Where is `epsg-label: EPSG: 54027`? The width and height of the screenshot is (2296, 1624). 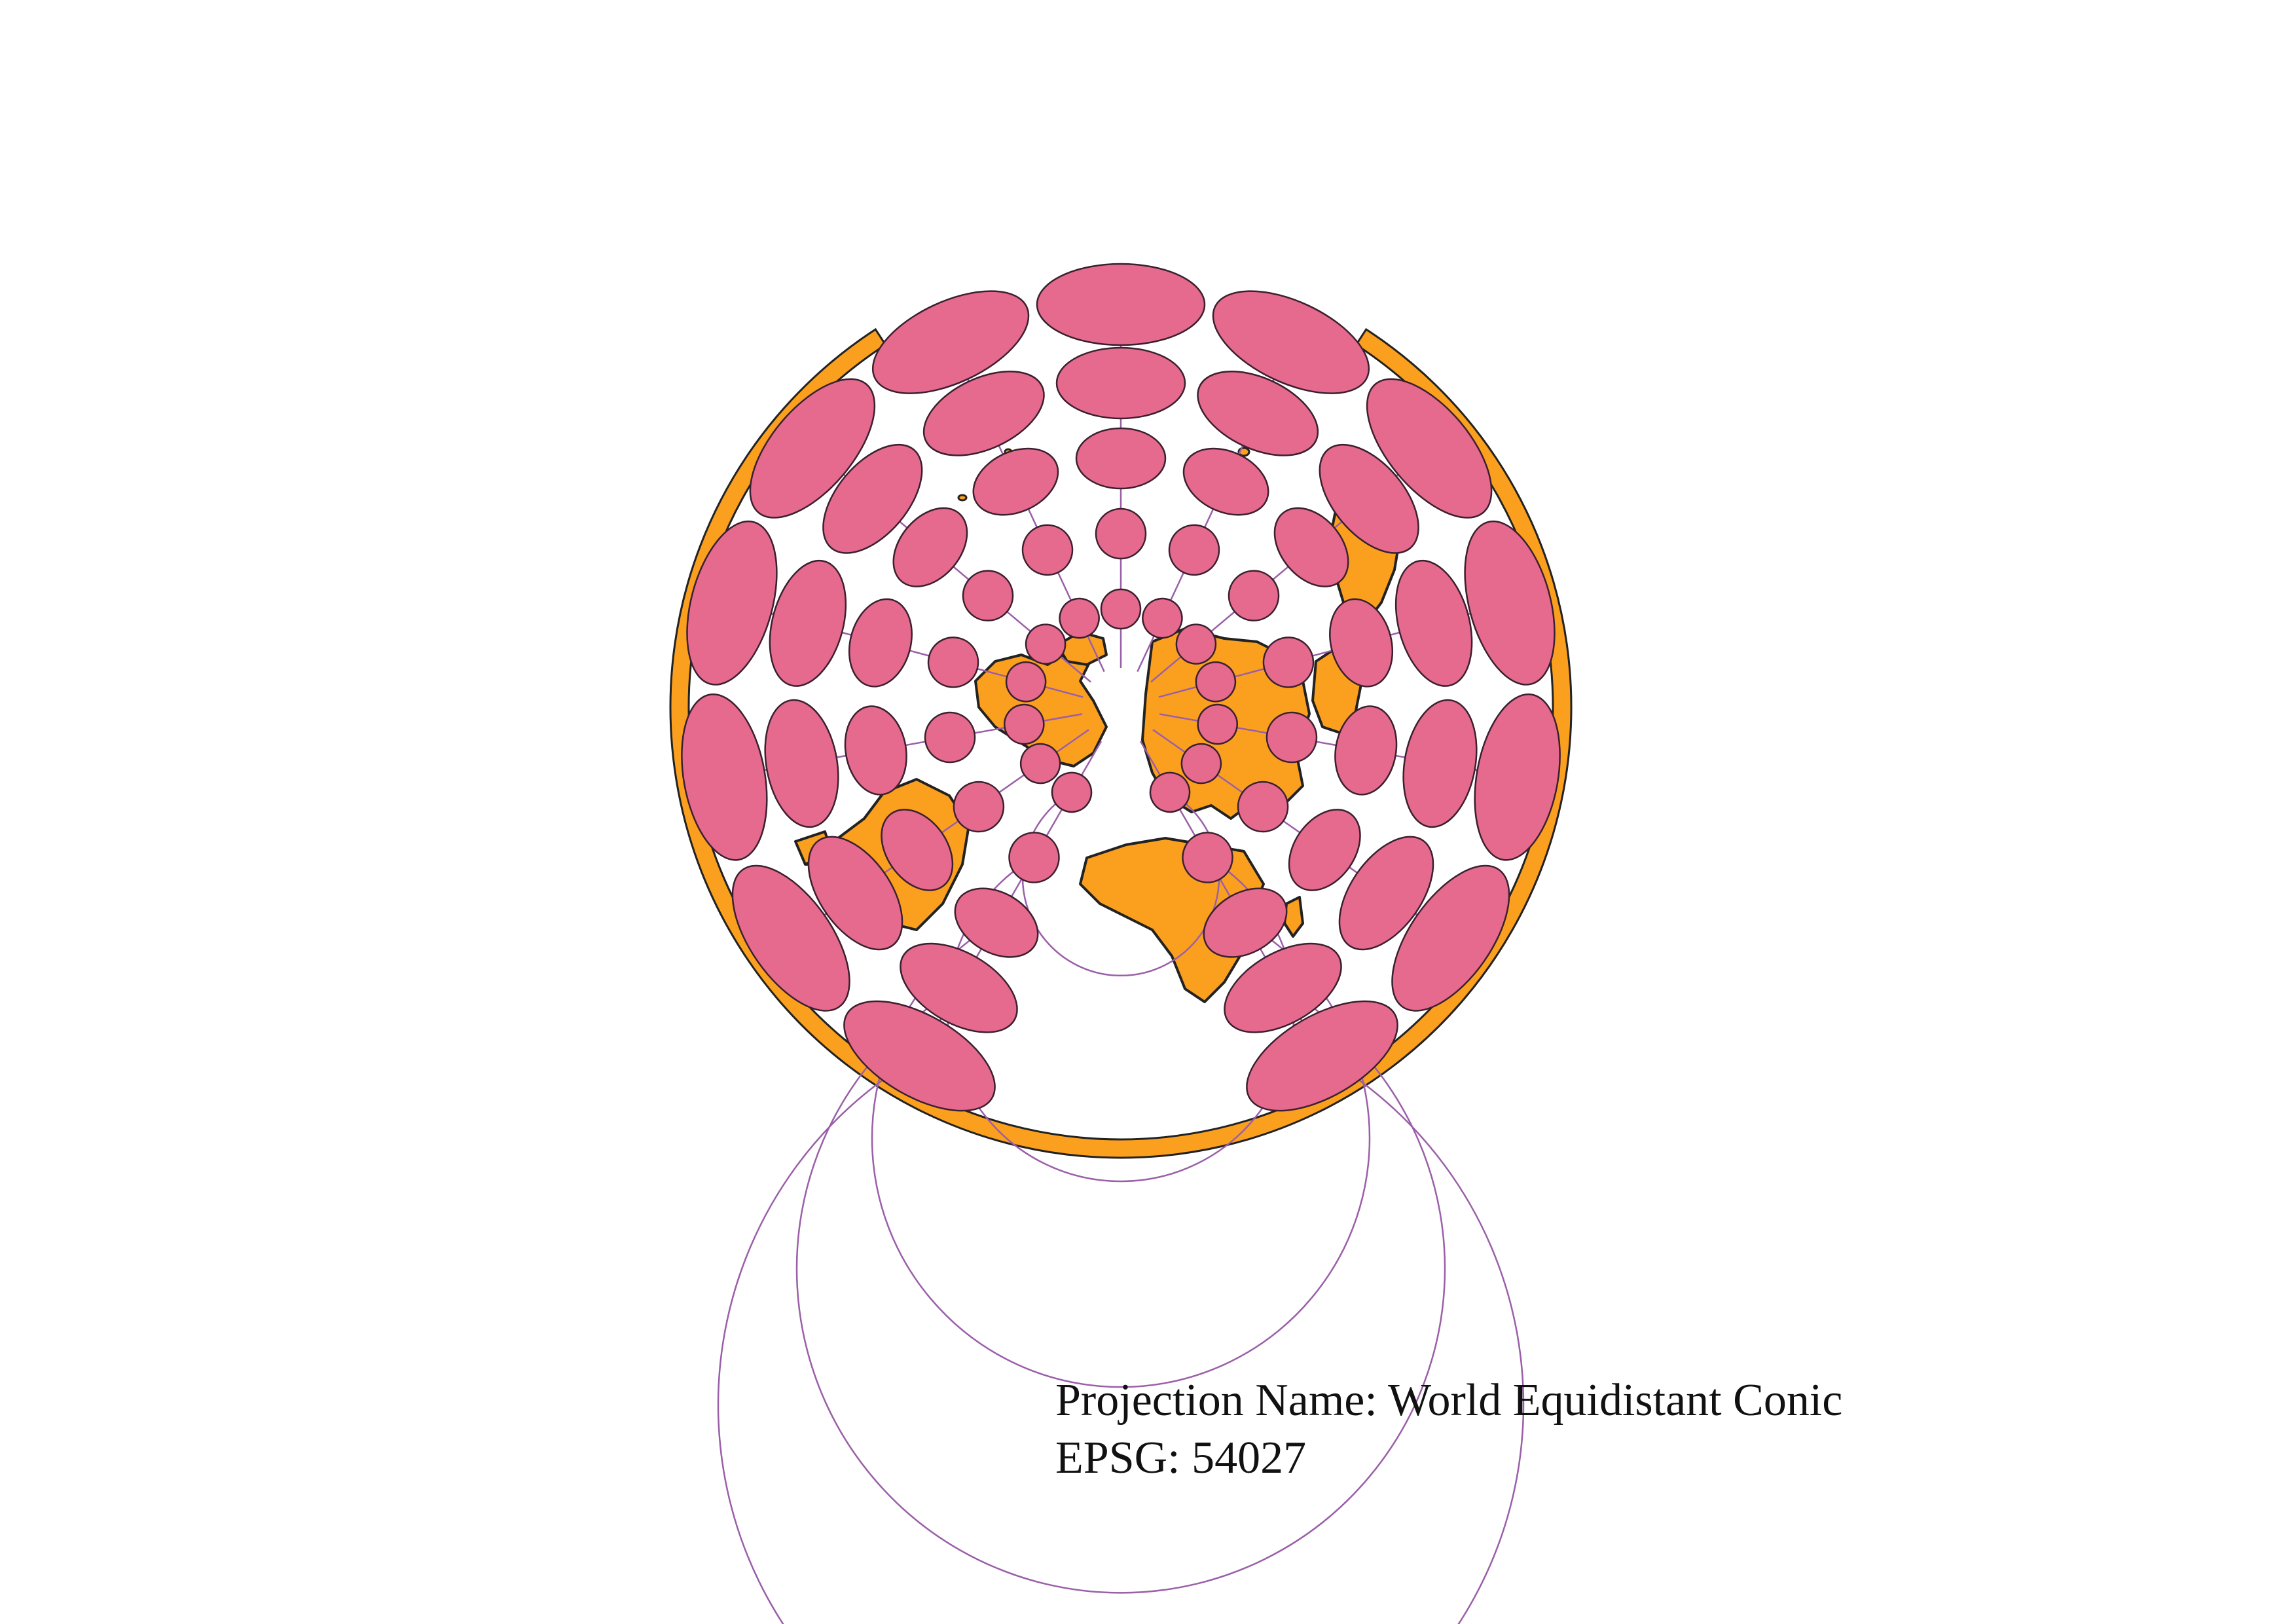 epsg-label: EPSG: 54027 is located at coordinates (1181, 1458).